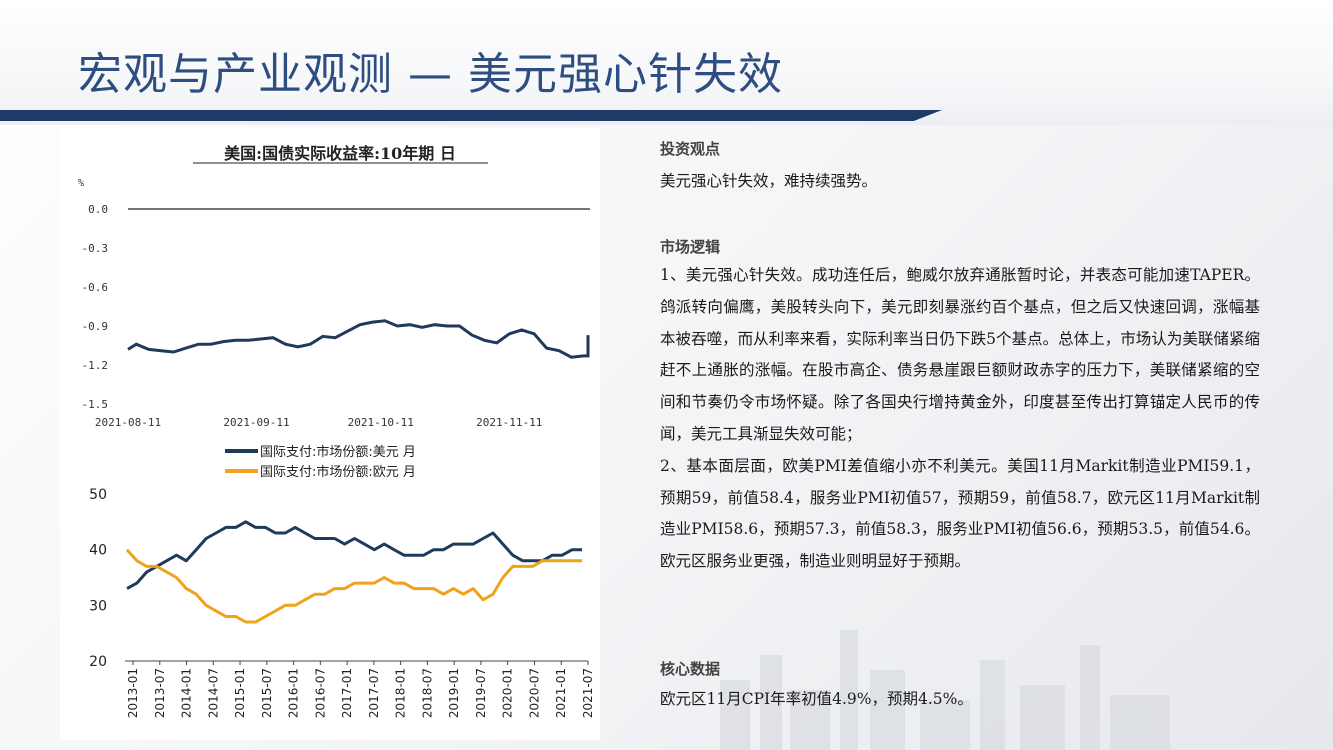 The height and width of the screenshot is (750, 1333). I want to click on chart2-legend: 国际支付:市场份额:美元 月 国际支付:市场份额:欧元 月, so click(320, 462).